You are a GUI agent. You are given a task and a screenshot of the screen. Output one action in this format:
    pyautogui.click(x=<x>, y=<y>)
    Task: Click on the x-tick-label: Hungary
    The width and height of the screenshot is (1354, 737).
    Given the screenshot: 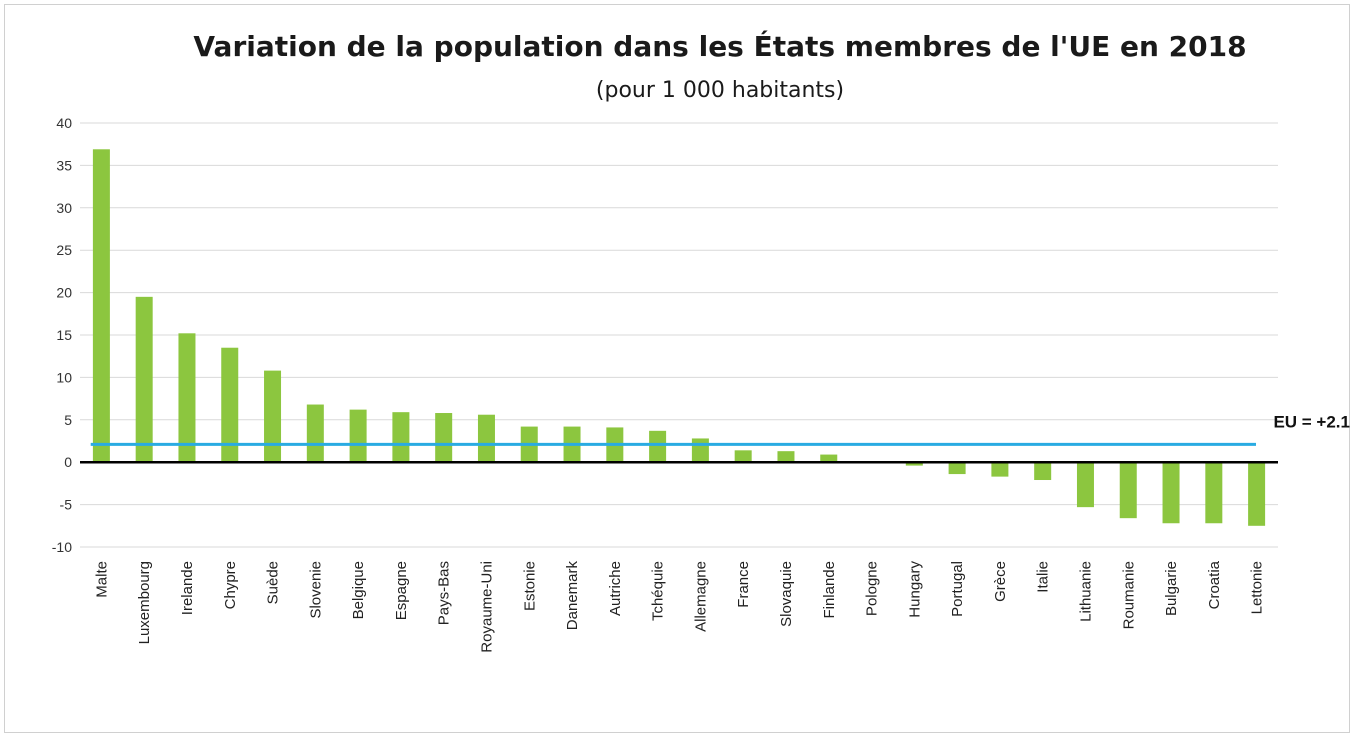 What is the action you would take?
    pyautogui.click(x=914, y=589)
    